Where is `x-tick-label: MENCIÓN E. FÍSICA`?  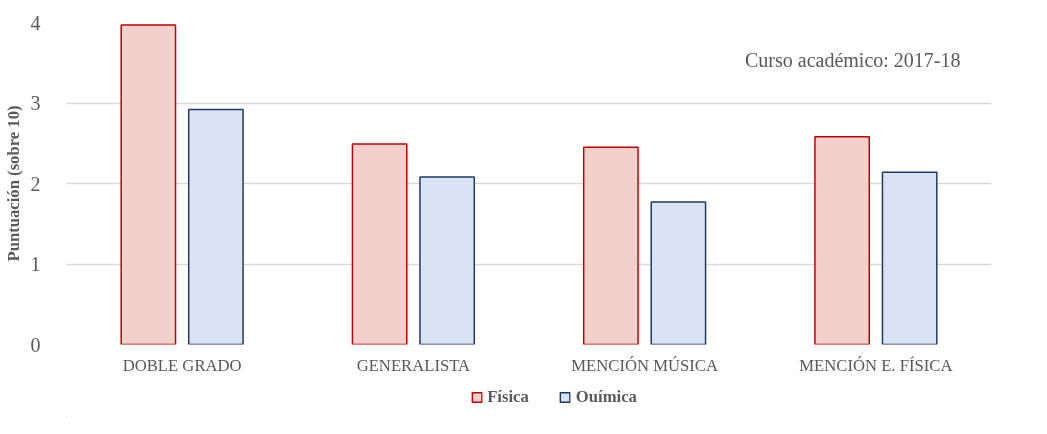
x-tick-label: MENCIÓN E. FÍSICA is located at coordinates (876, 365).